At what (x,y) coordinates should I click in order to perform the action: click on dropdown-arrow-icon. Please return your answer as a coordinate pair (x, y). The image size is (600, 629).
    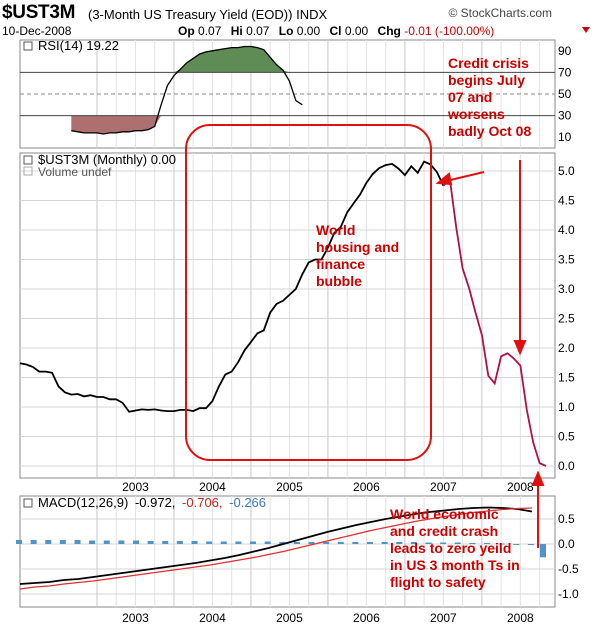
    Looking at the image, I should click on (586, 30).